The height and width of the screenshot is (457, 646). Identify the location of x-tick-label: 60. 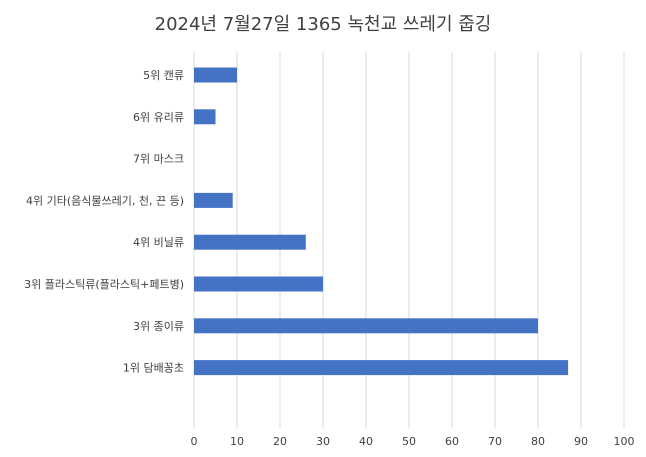
(452, 441).